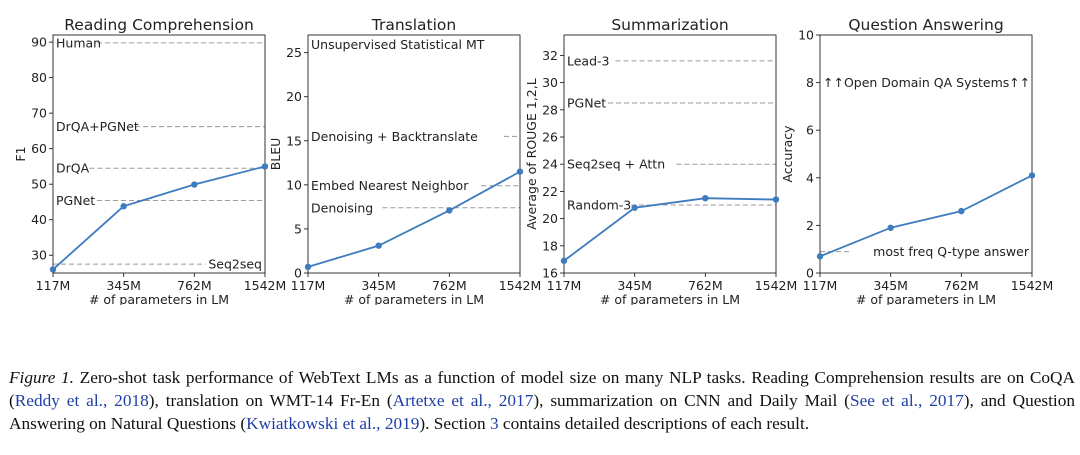 The height and width of the screenshot is (455, 1080). What do you see at coordinates (550, 164) in the screenshot?
I see `y-tick-label: 24` at bounding box center [550, 164].